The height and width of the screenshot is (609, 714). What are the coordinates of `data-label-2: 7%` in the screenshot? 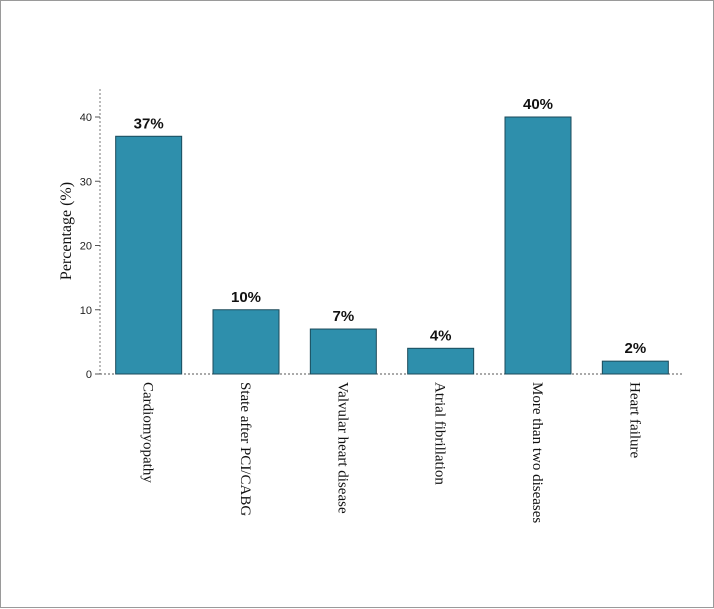 It's located at (343, 316).